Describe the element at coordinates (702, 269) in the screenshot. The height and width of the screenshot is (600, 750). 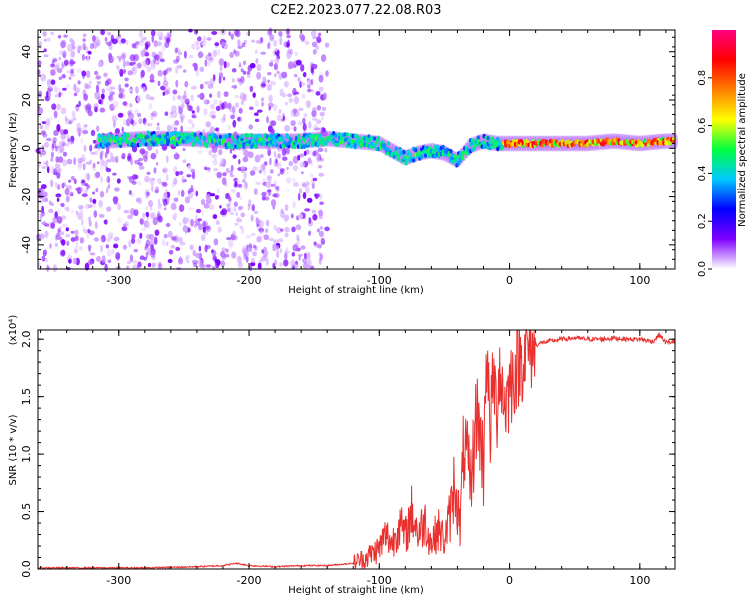
I see `colorbar-tick-label: 0.0` at that location.